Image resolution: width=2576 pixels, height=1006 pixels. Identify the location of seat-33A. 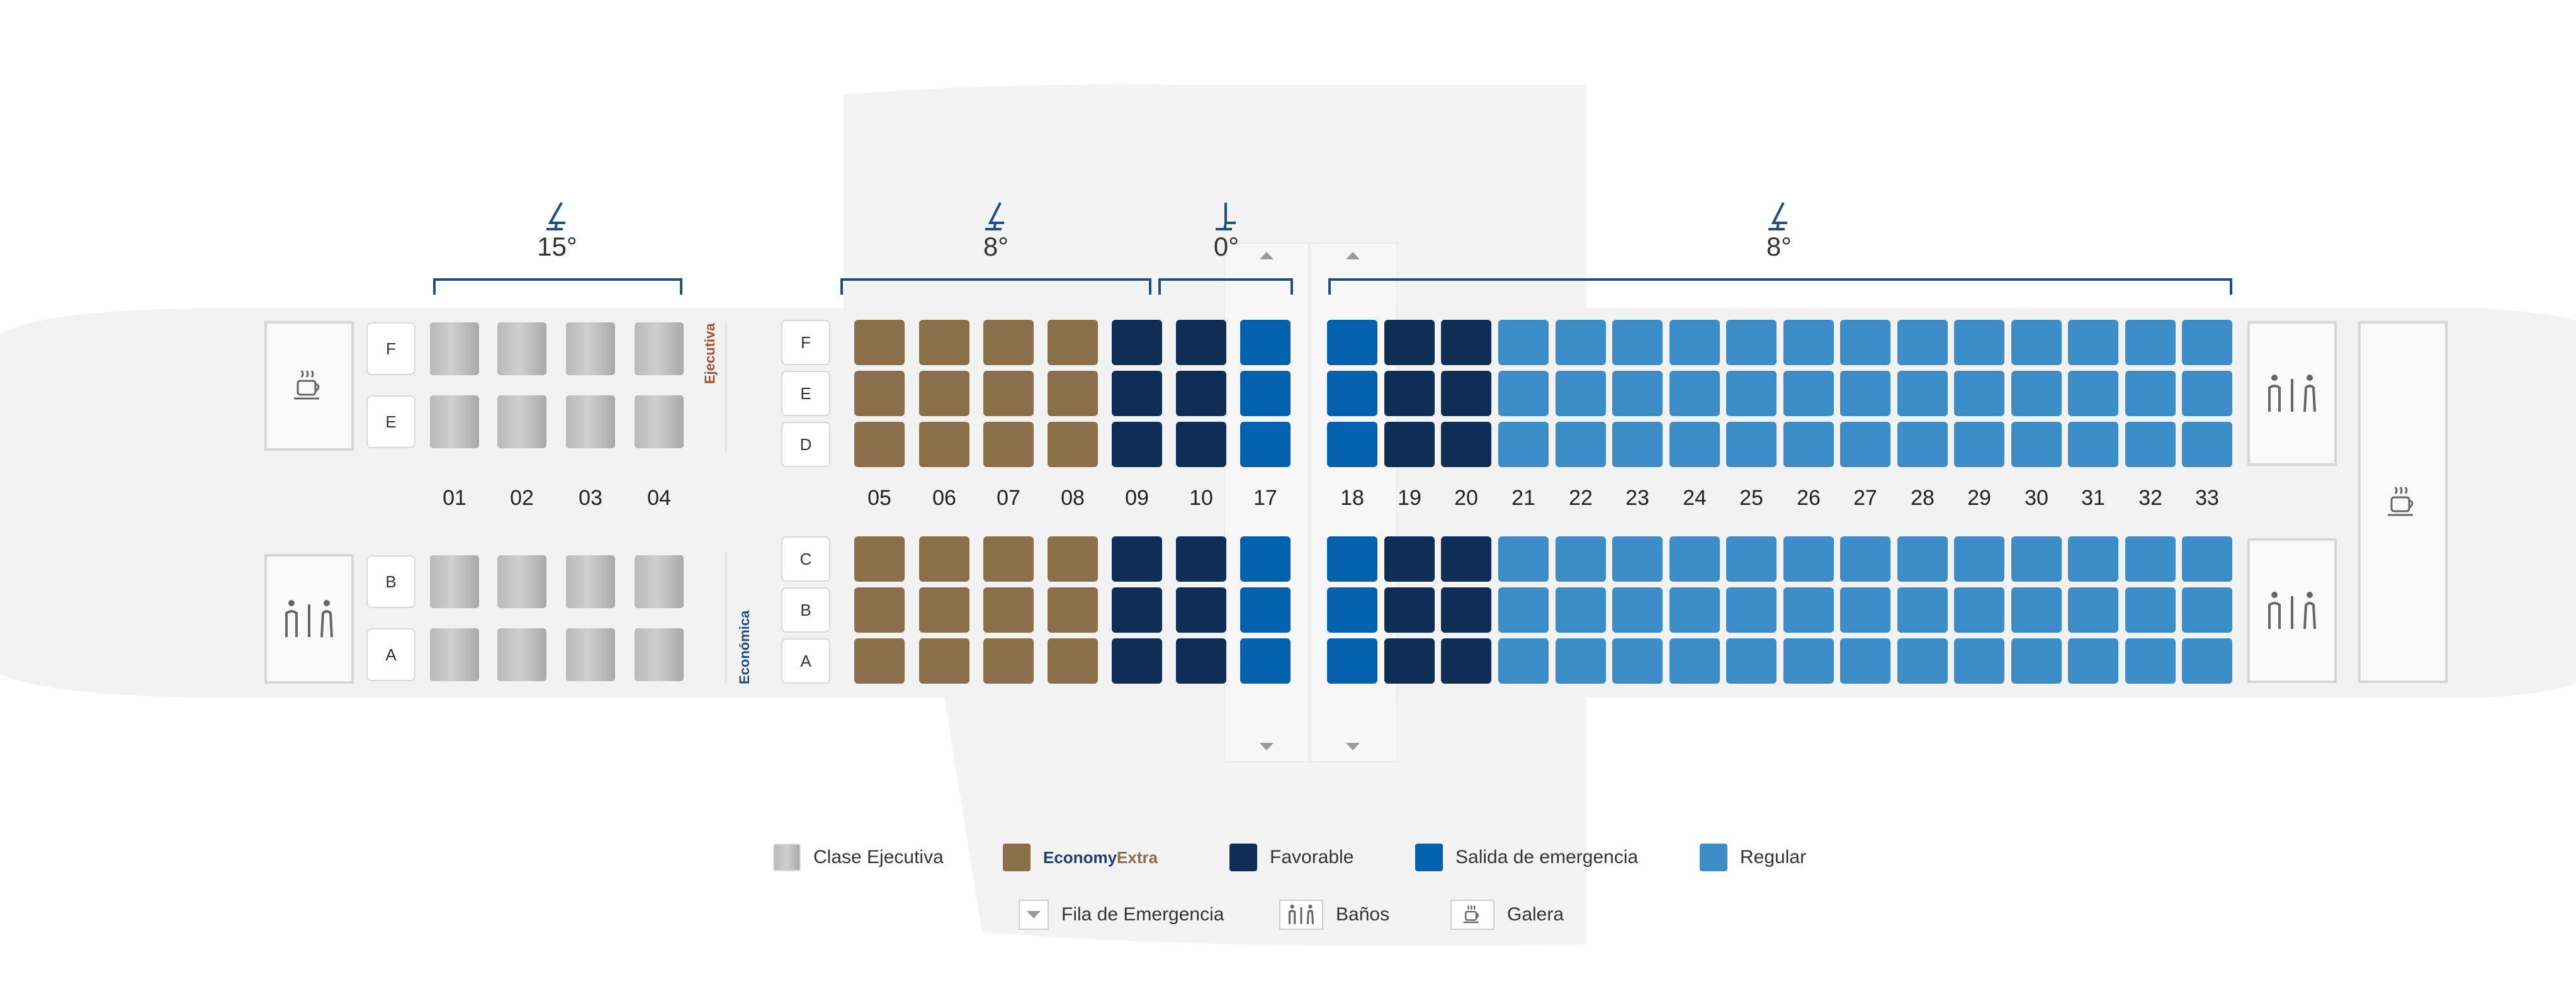
(2207, 661).